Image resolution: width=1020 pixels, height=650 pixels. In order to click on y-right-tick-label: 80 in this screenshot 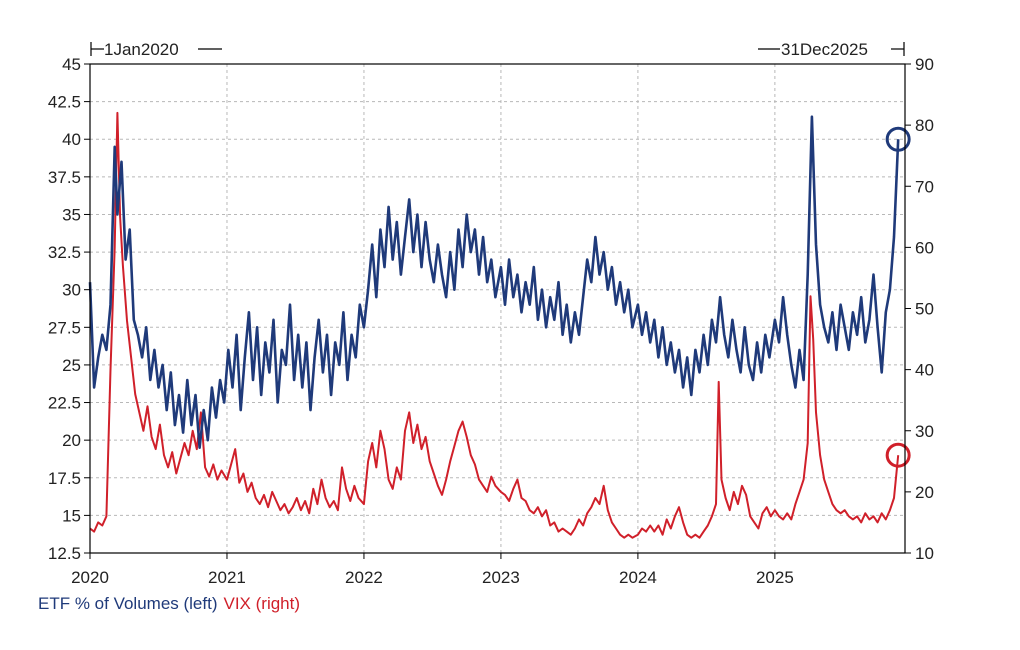, I will do `click(924, 125)`.